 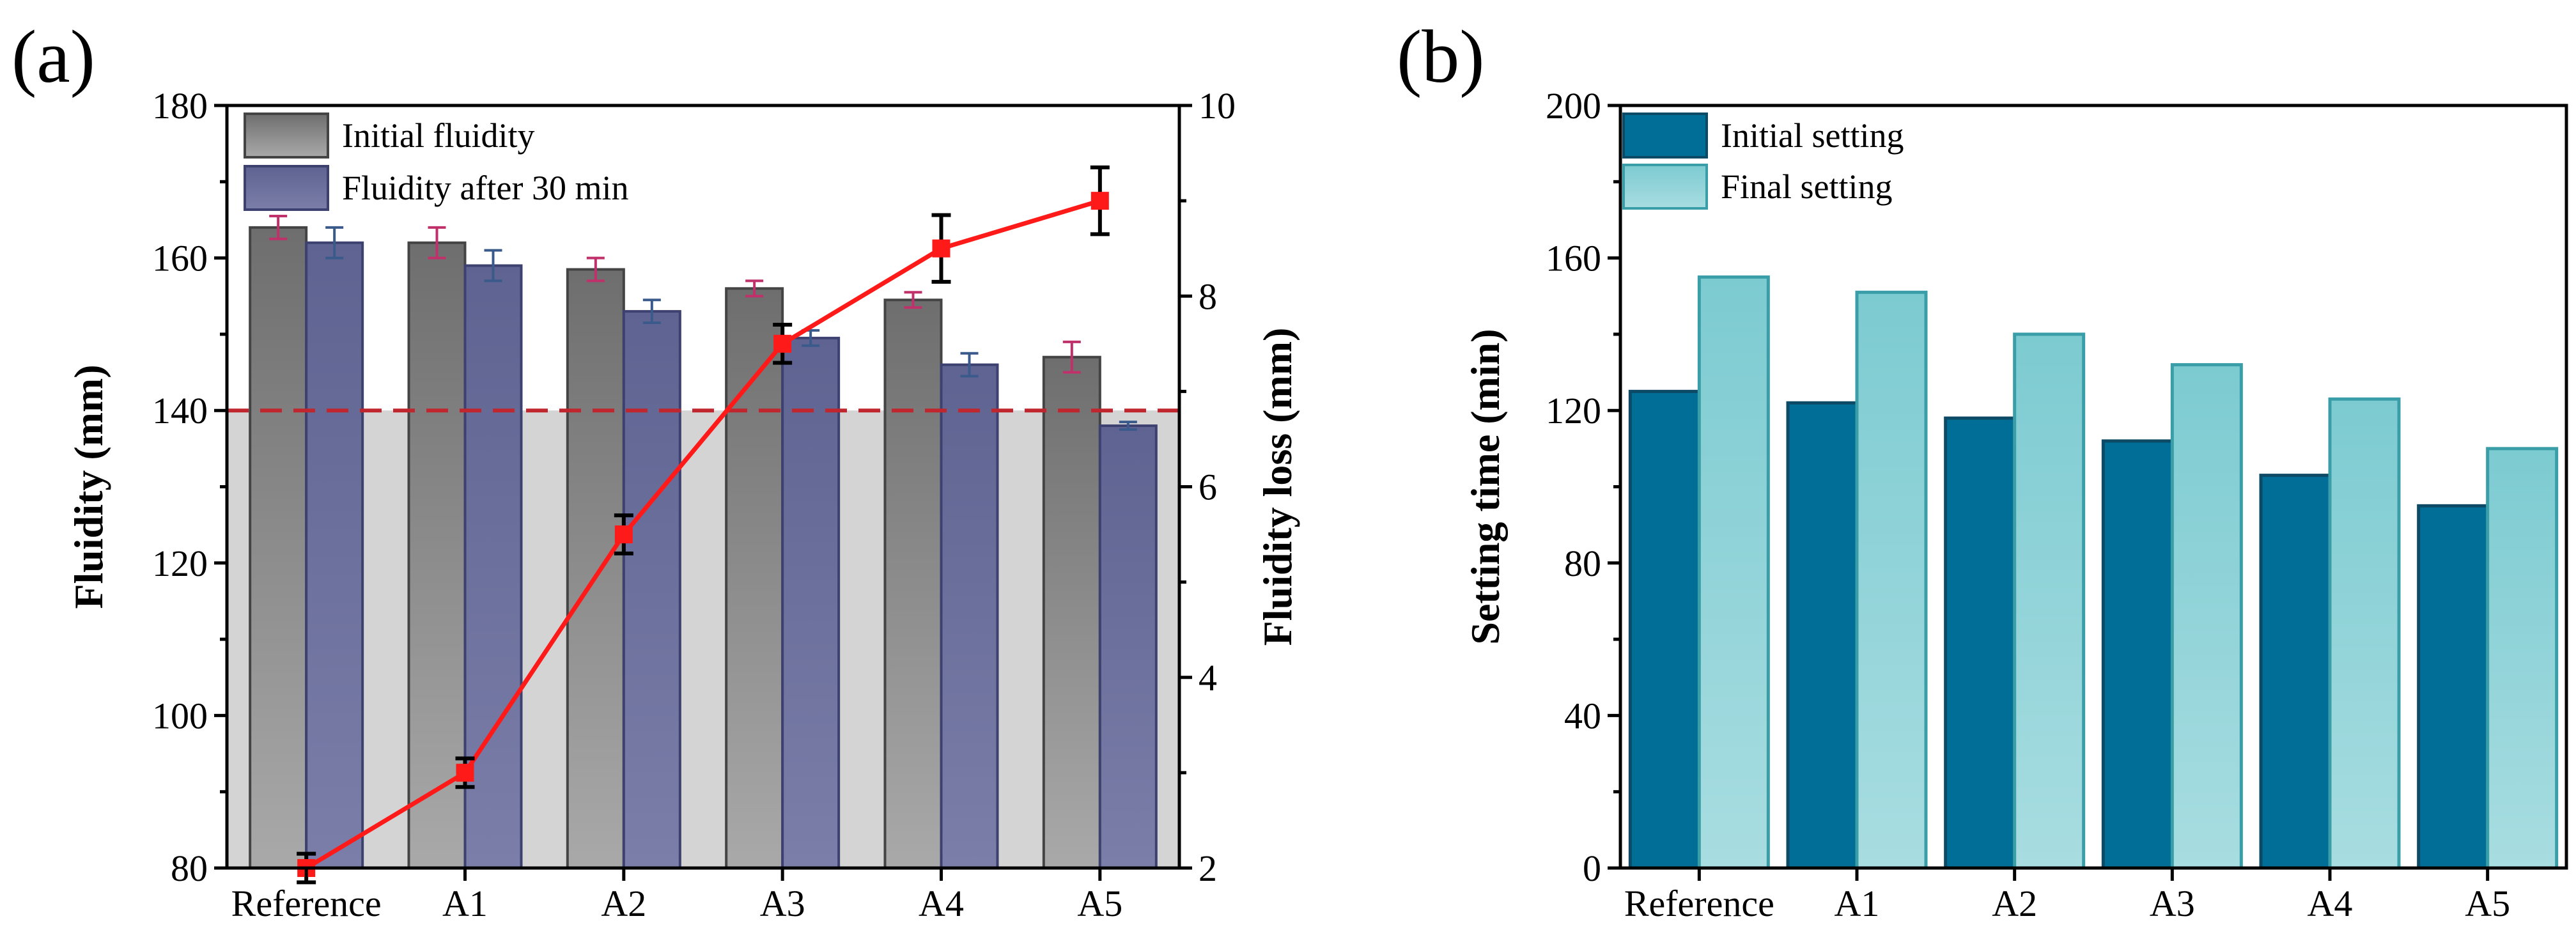 What do you see at coordinates (1208, 296) in the screenshot?
I see `y2-tick-label: 8` at bounding box center [1208, 296].